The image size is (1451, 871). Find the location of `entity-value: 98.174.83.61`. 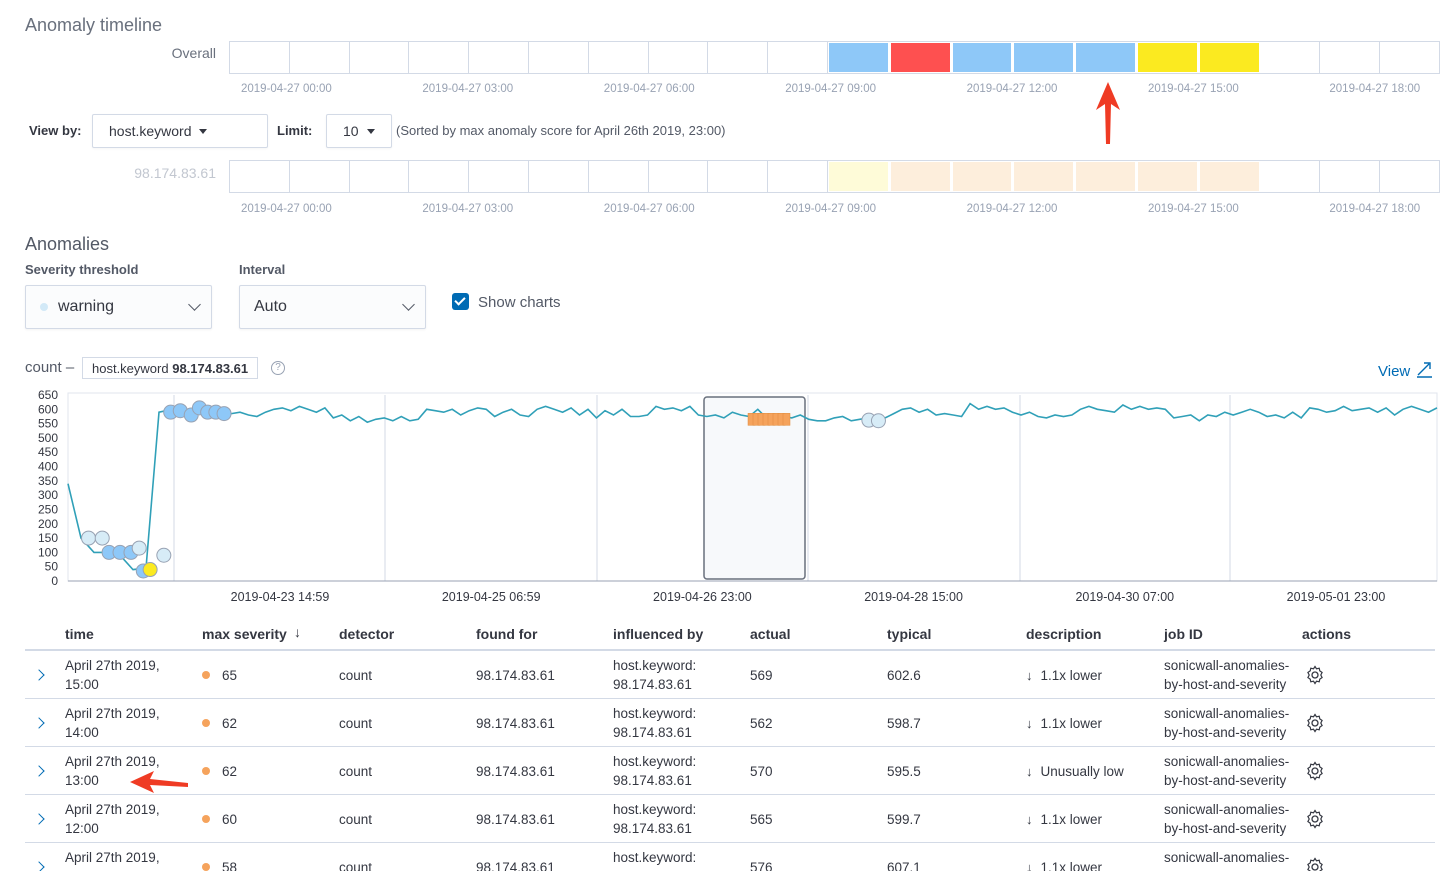

entity-value: 98.174.83.61 is located at coordinates (210, 368).